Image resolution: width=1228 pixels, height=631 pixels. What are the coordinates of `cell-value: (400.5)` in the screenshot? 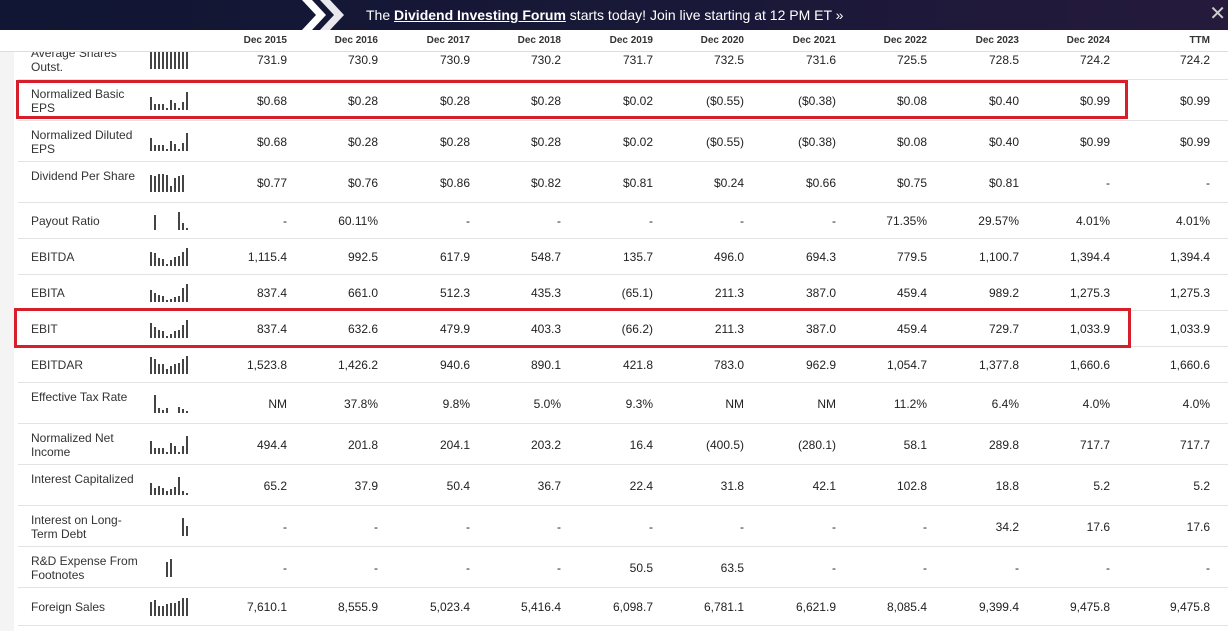 It's located at (724, 444).